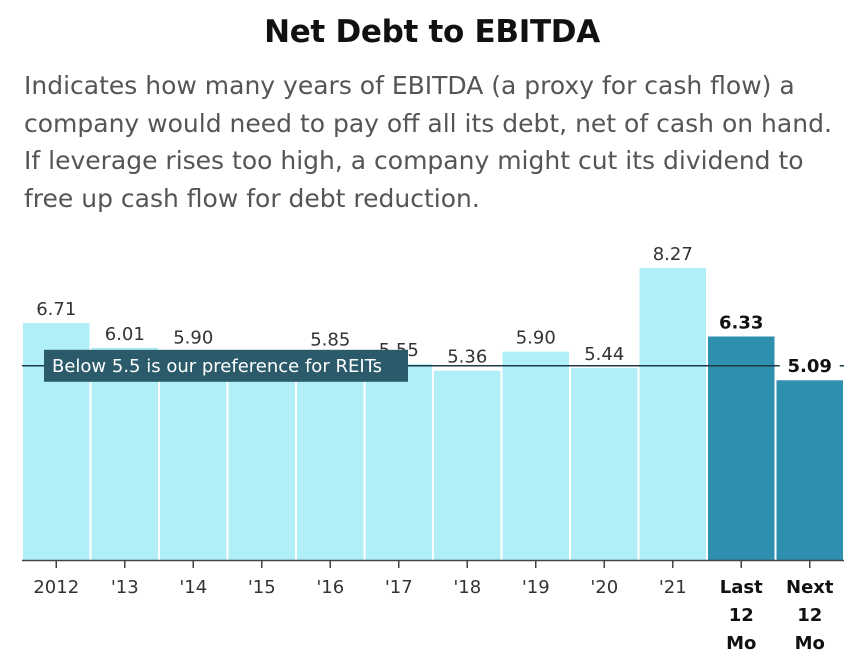  Describe the element at coordinates (432, 32) in the screenshot. I see `chart-title: Net Debt to EBITDA` at that location.